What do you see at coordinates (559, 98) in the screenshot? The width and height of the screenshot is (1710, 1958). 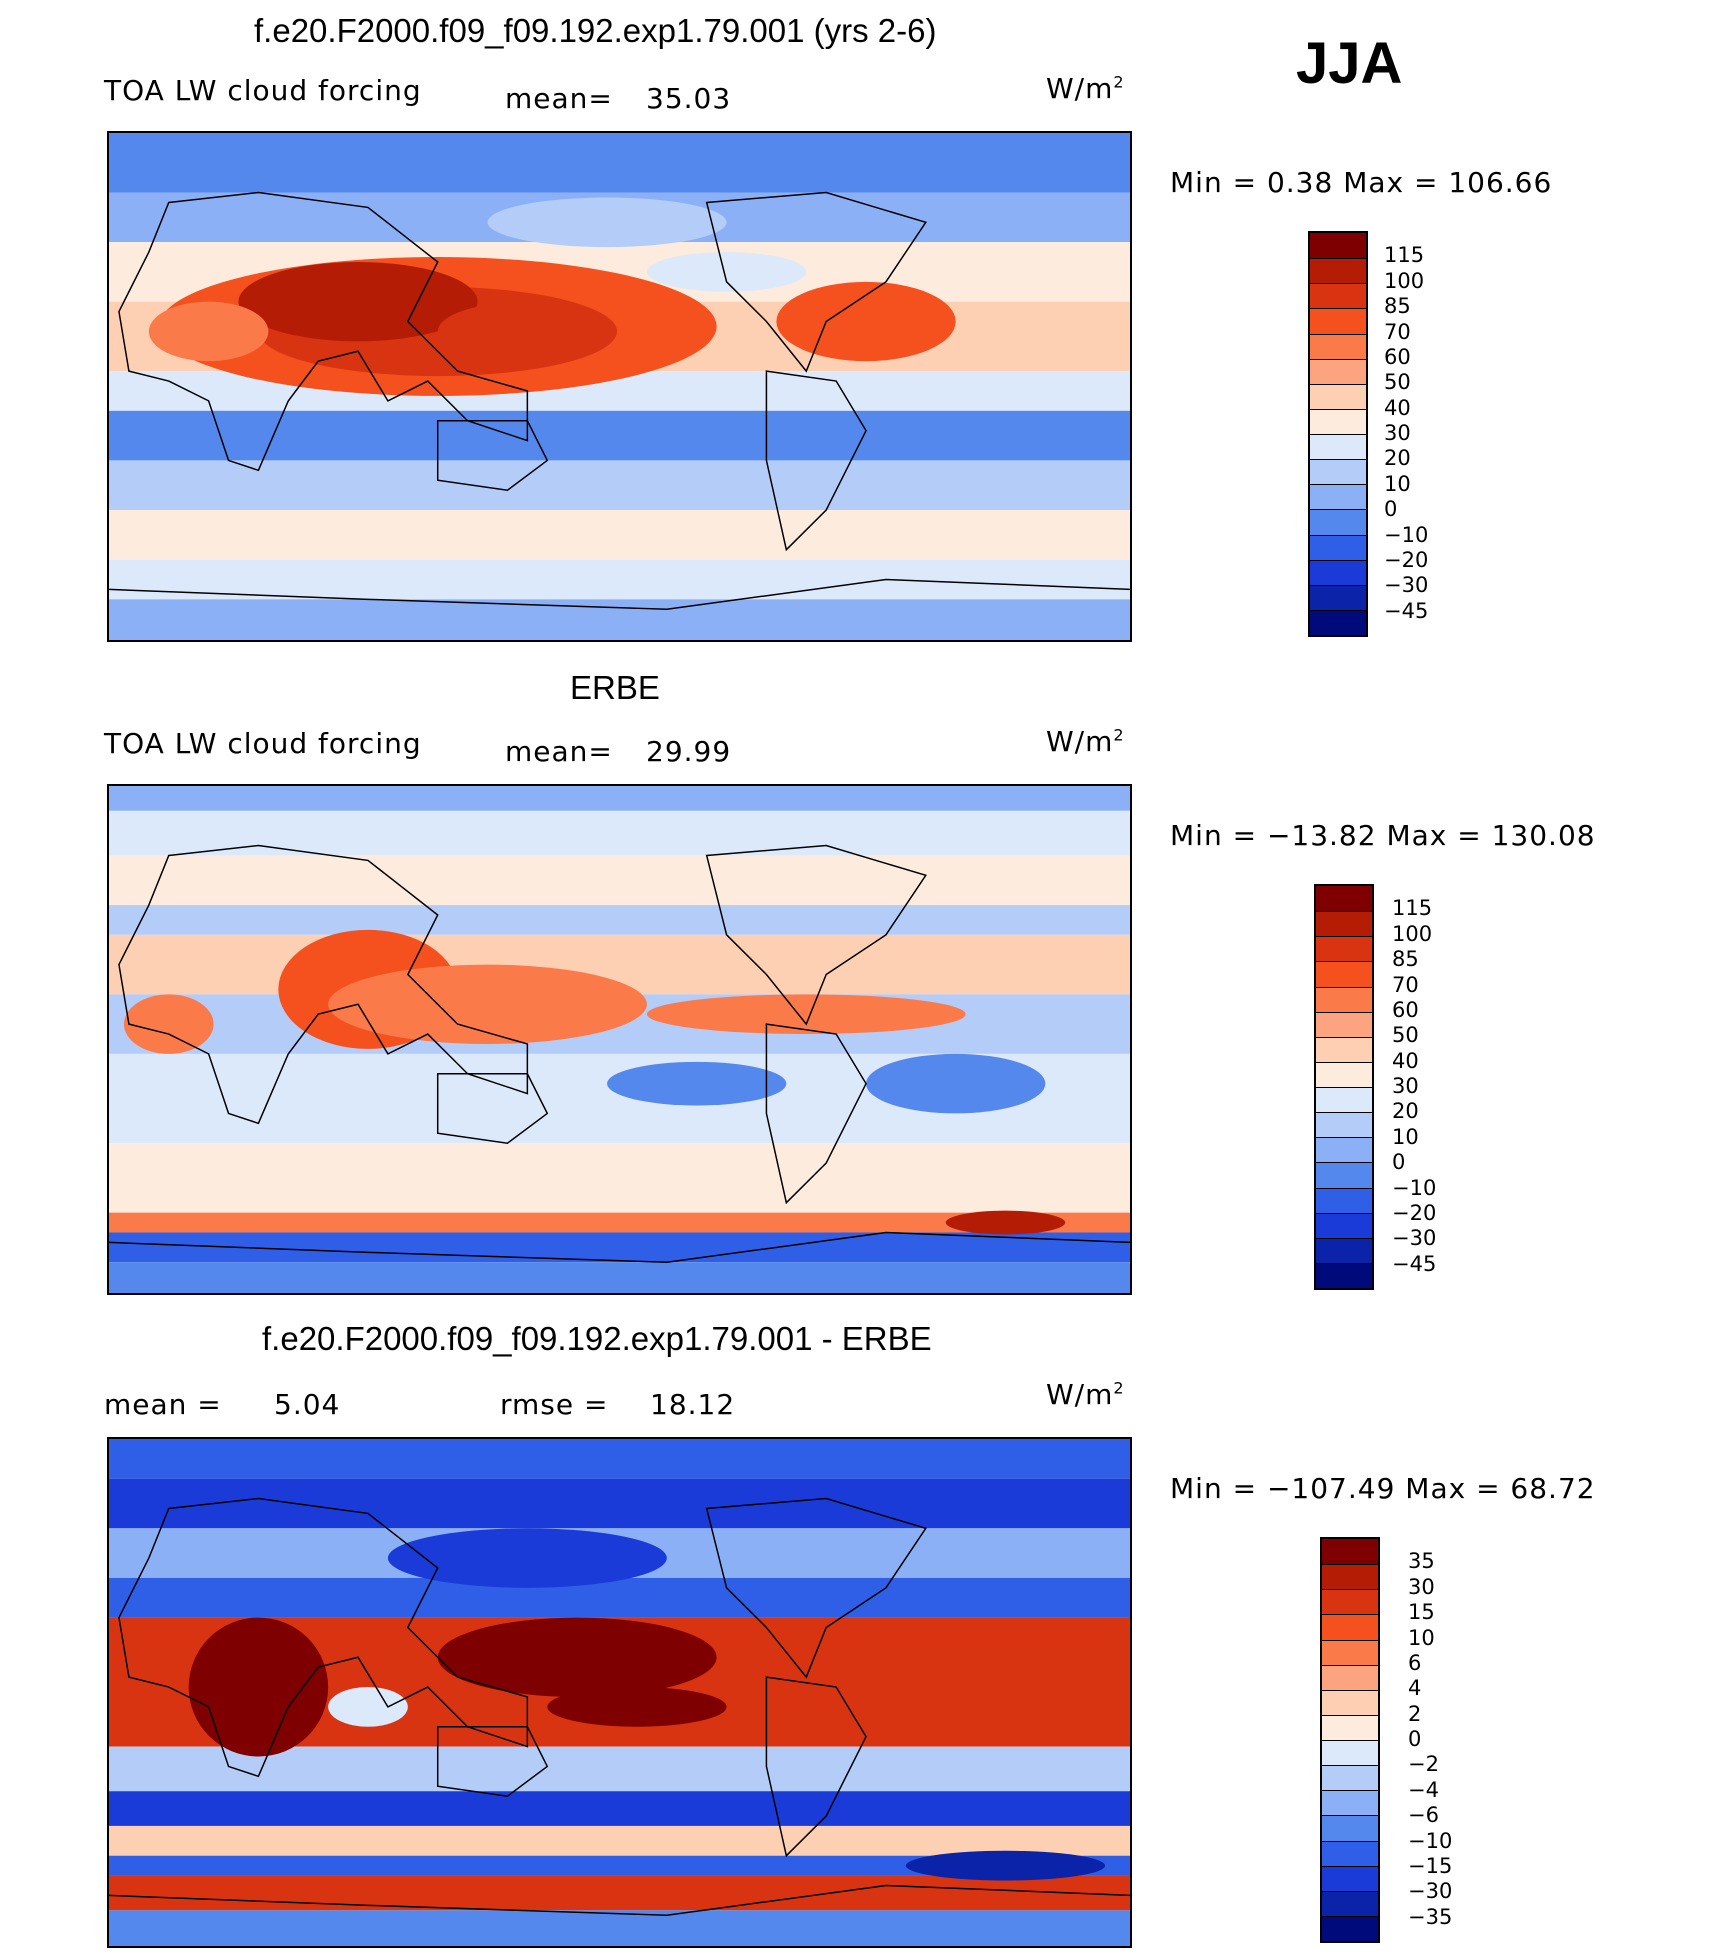 I see `panel1-mean-label: mean=` at bounding box center [559, 98].